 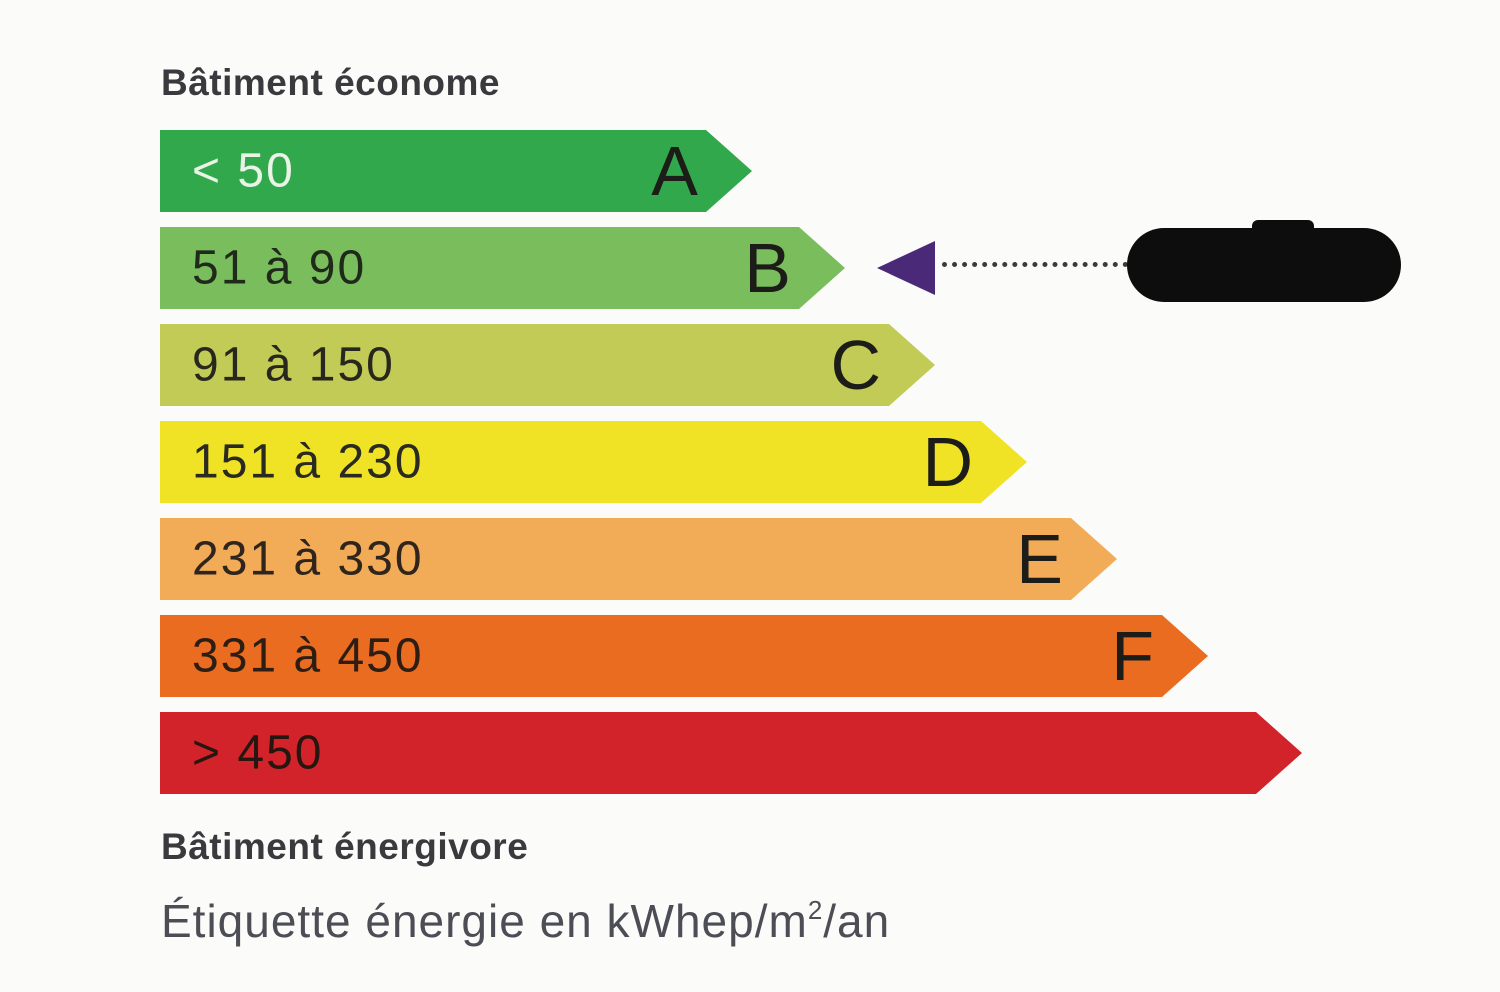 What do you see at coordinates (1132, 656) in the screenshot?
I see `class-letter-f: F` at bounding box center [1132, 656].